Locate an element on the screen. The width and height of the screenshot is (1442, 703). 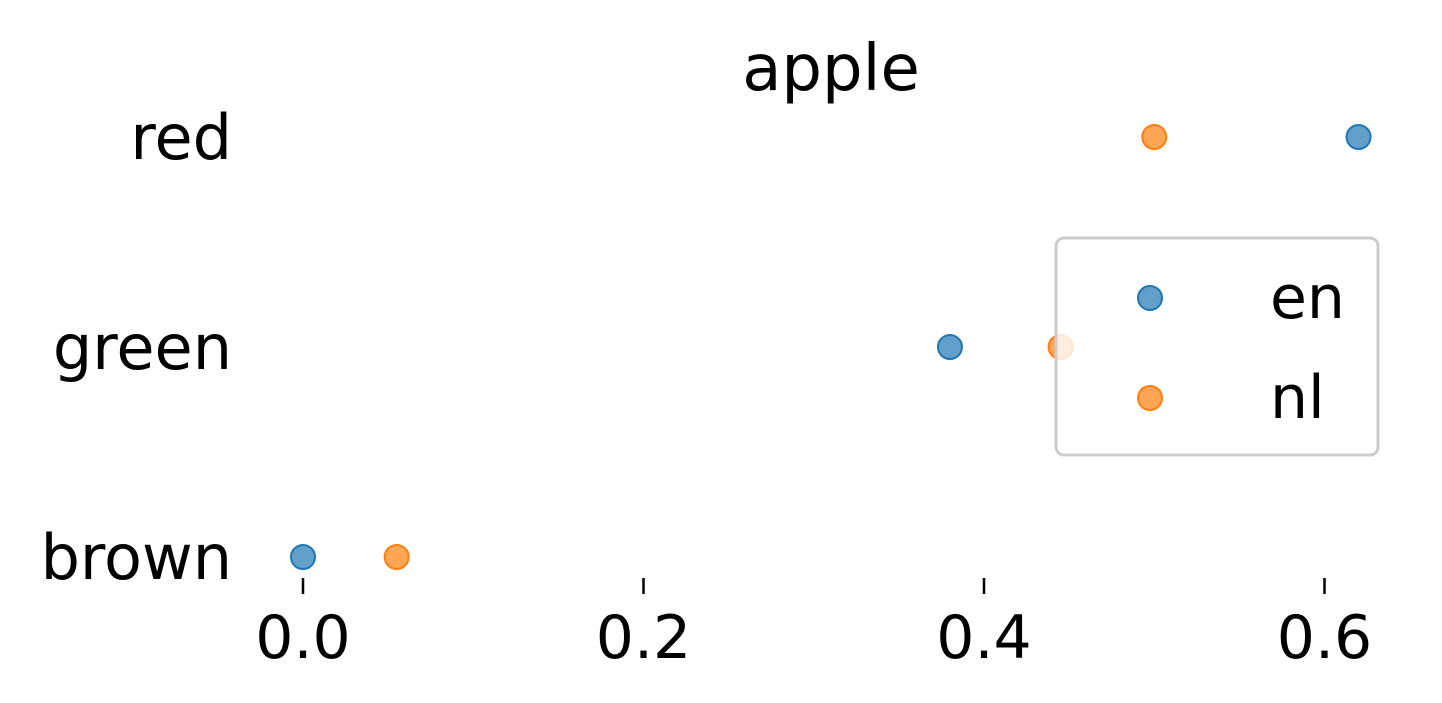
legend: en nl is located at coordinates (1217, 346).